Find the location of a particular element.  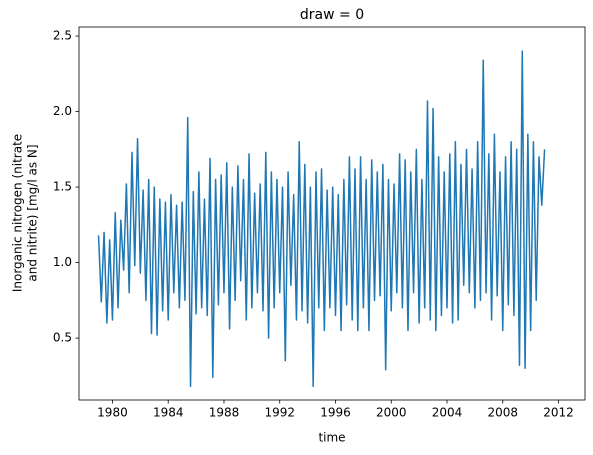

y-tick-label: 2.0 is located at coordinates (62, 111).